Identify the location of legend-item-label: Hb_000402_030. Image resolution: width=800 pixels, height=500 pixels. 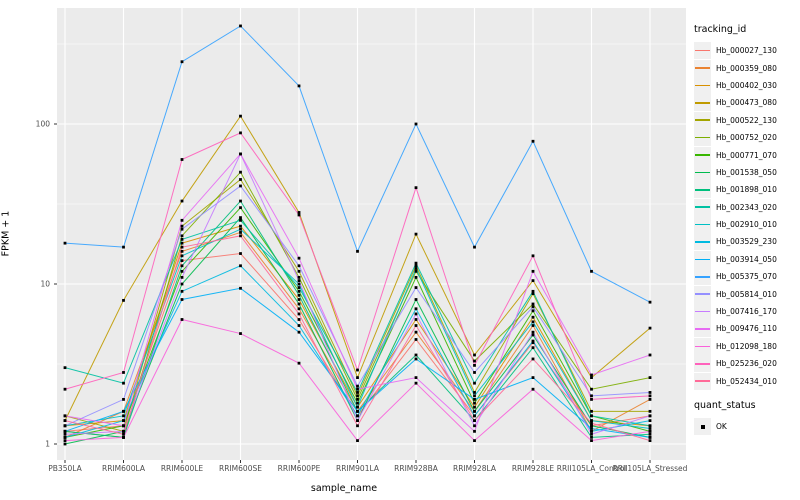
(746, 85).